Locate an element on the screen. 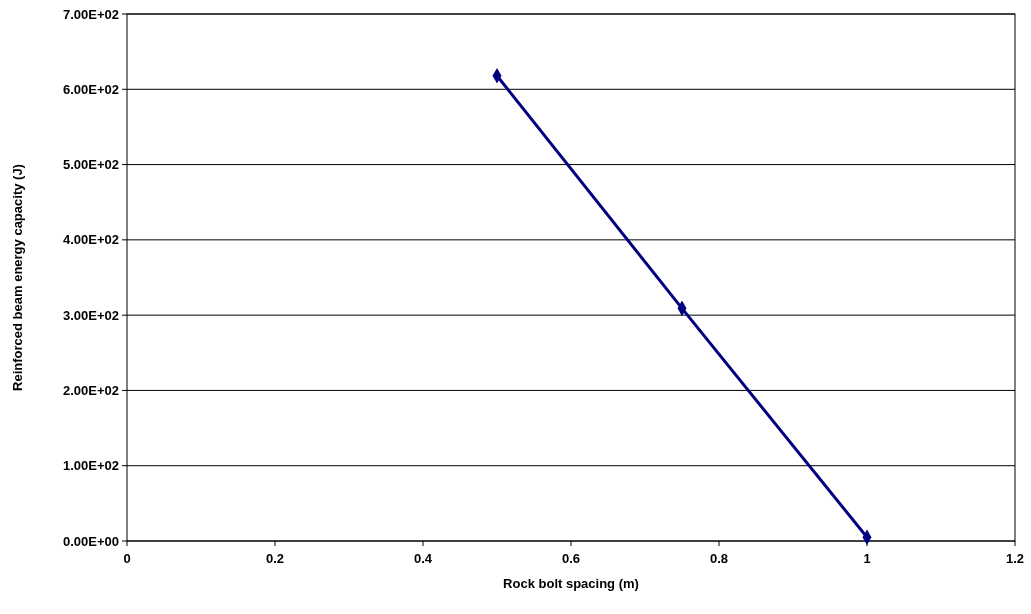 This screenshot has height=614, width=1031. y-tick-label: 7.00E+02 is located at coordinates (90, 14).